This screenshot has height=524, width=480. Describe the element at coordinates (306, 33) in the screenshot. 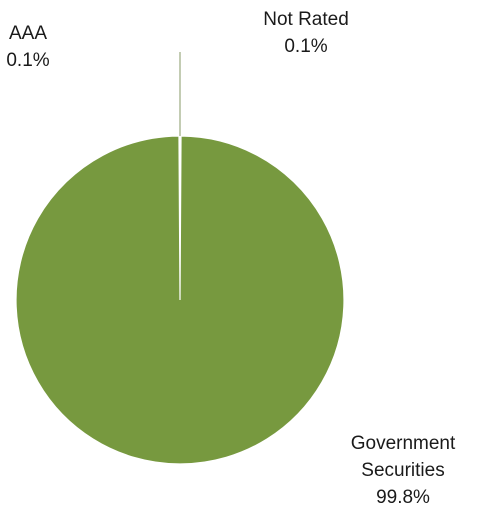

I see `label-not-rated: Not Rated 0.1%` at that location.